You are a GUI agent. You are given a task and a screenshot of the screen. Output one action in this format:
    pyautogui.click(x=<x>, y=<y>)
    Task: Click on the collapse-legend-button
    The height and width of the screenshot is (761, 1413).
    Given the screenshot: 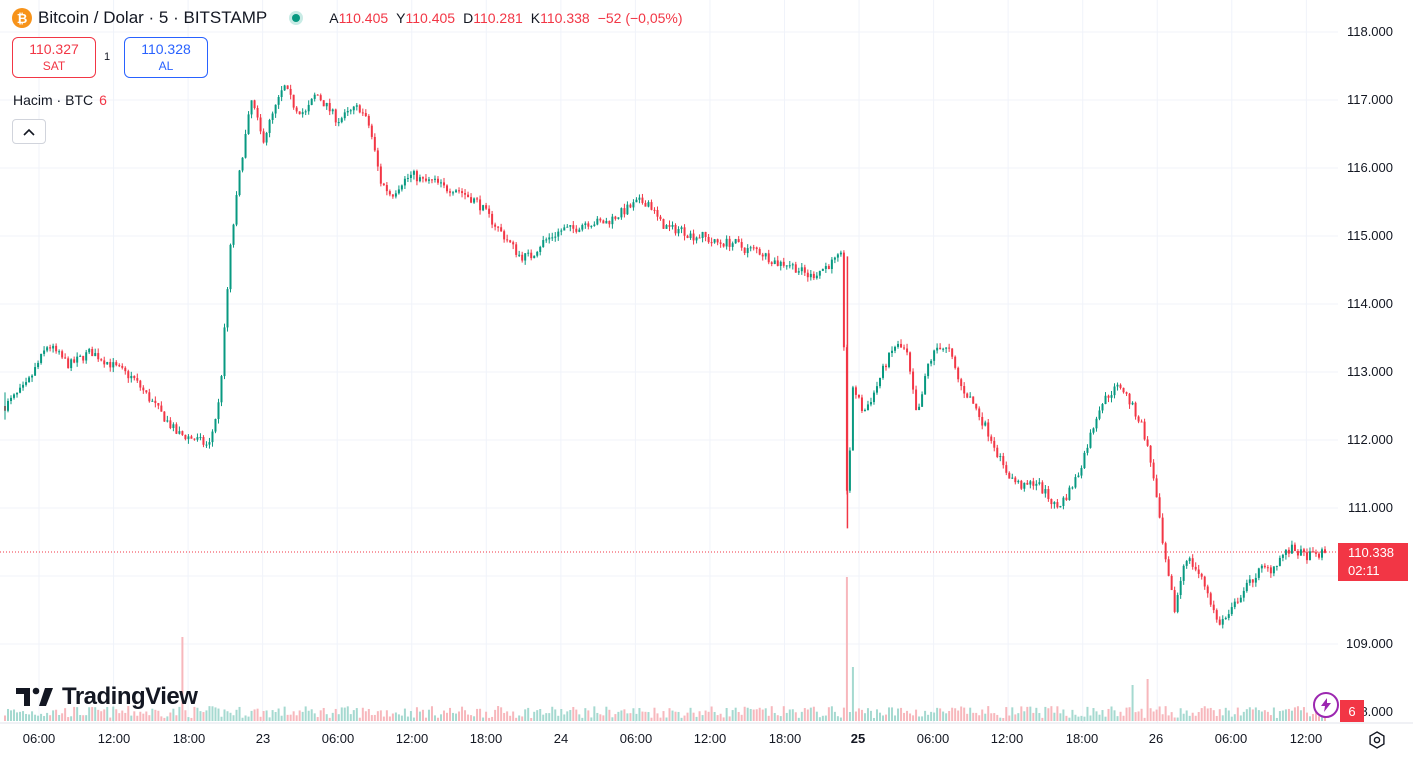 What is the action you would take?
    pyautogui.click(x=29, y=131)
    